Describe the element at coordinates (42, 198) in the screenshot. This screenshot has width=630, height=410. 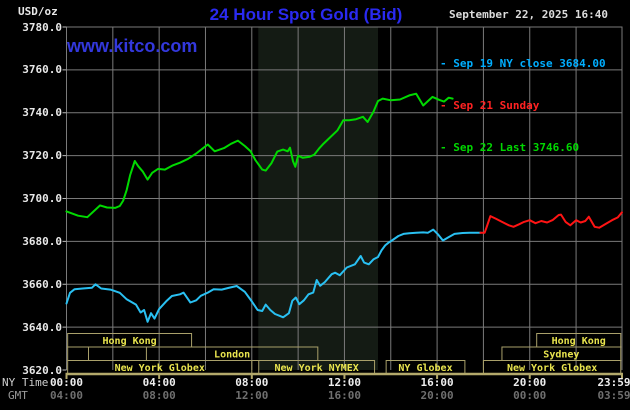
I see `y-tick-label: 3700.0` at that location.